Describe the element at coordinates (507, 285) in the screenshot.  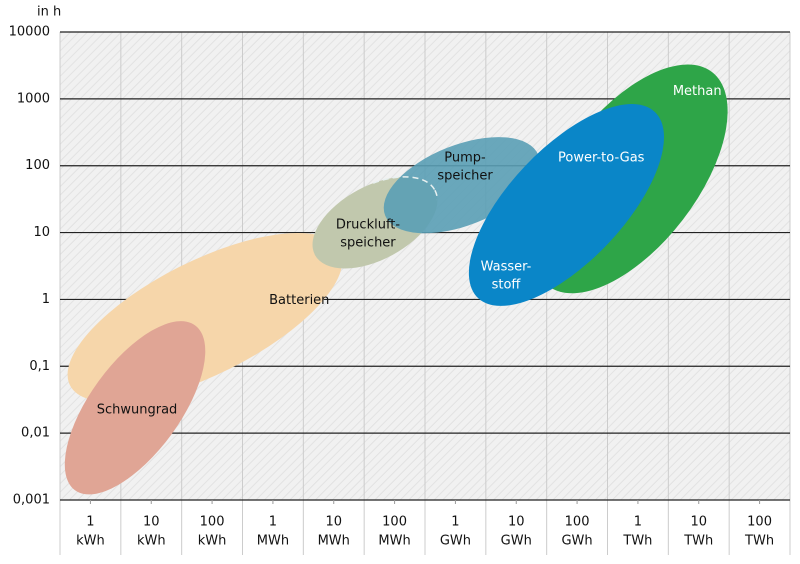
I see `annotation: stoff` at that location.